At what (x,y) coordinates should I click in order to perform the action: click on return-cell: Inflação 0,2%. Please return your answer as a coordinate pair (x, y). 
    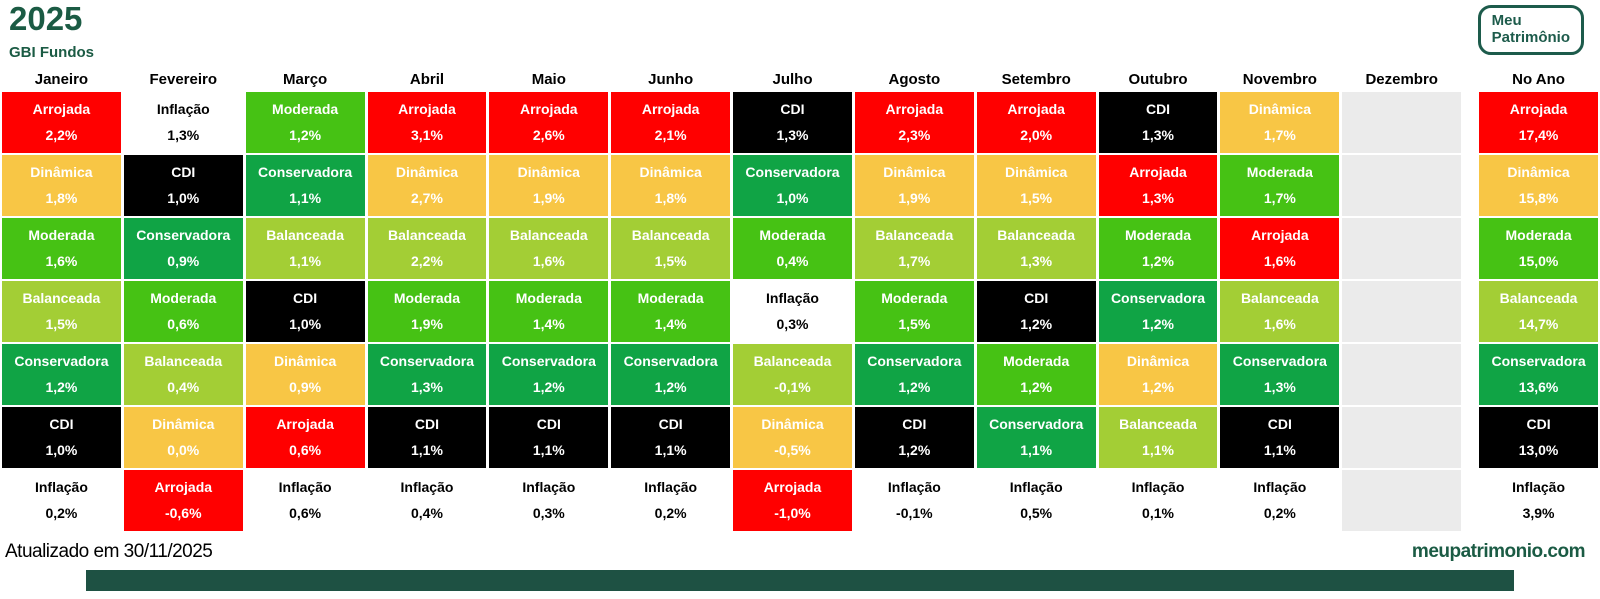
    Looking at the image, I should click on (61, 500).